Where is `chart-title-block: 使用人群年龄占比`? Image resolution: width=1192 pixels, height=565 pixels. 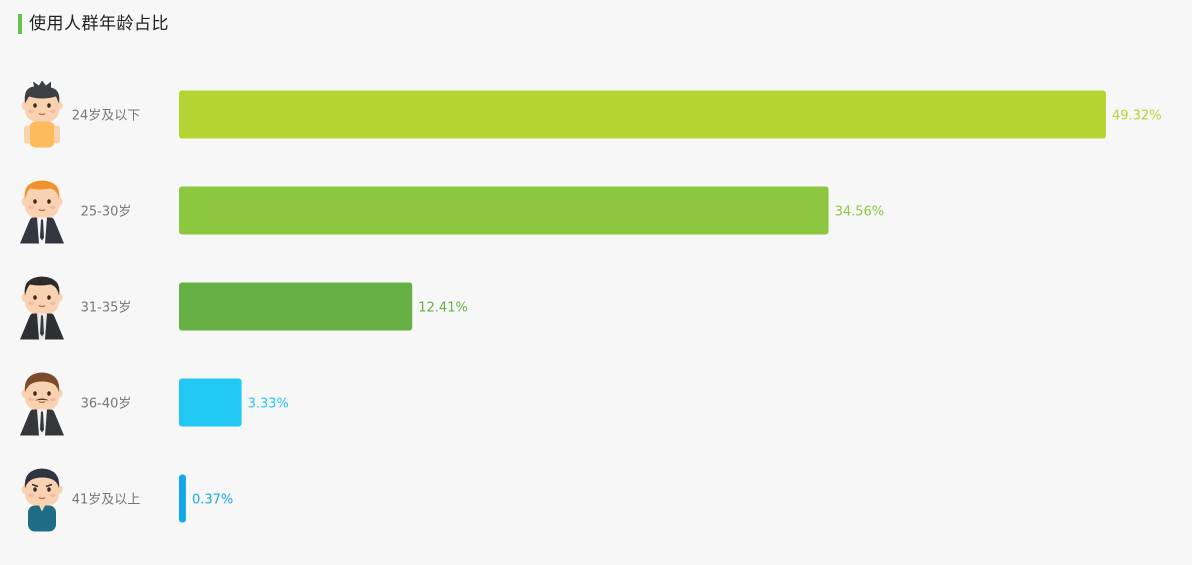
chart-title-block: 使用人群年龄占比 is located at coordinates (93, 24).